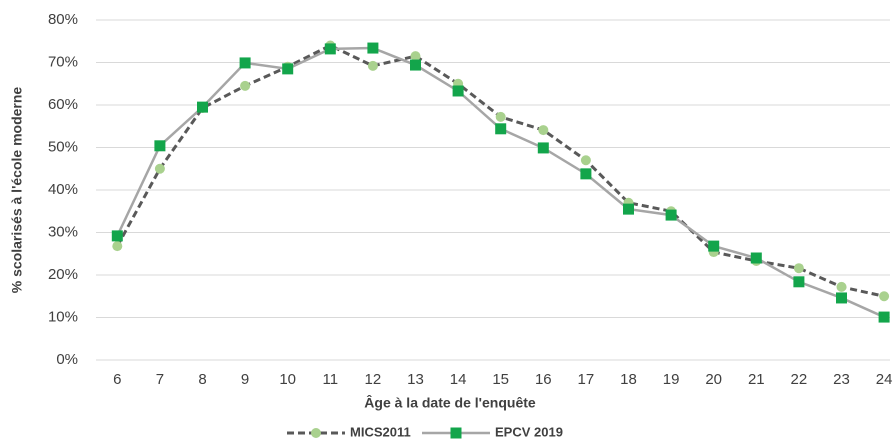 This screenshot has height=442, width=894. Describe the element at coordinates (63, 316) in the screenshot. I see `y-tick-label: 10%` at that location.